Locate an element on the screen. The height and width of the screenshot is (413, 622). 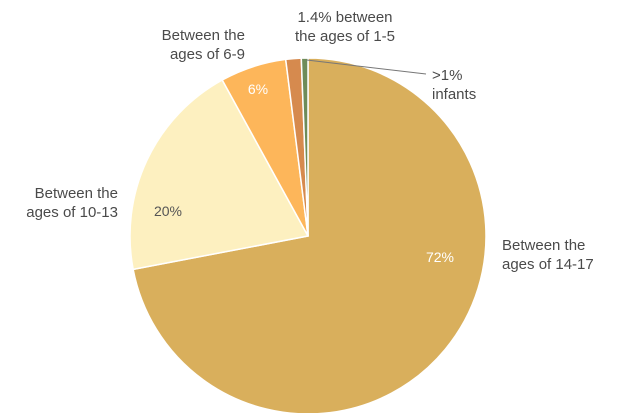
slice-category-label-line: the ages of 1-5 is located at coordinates (345, 36).